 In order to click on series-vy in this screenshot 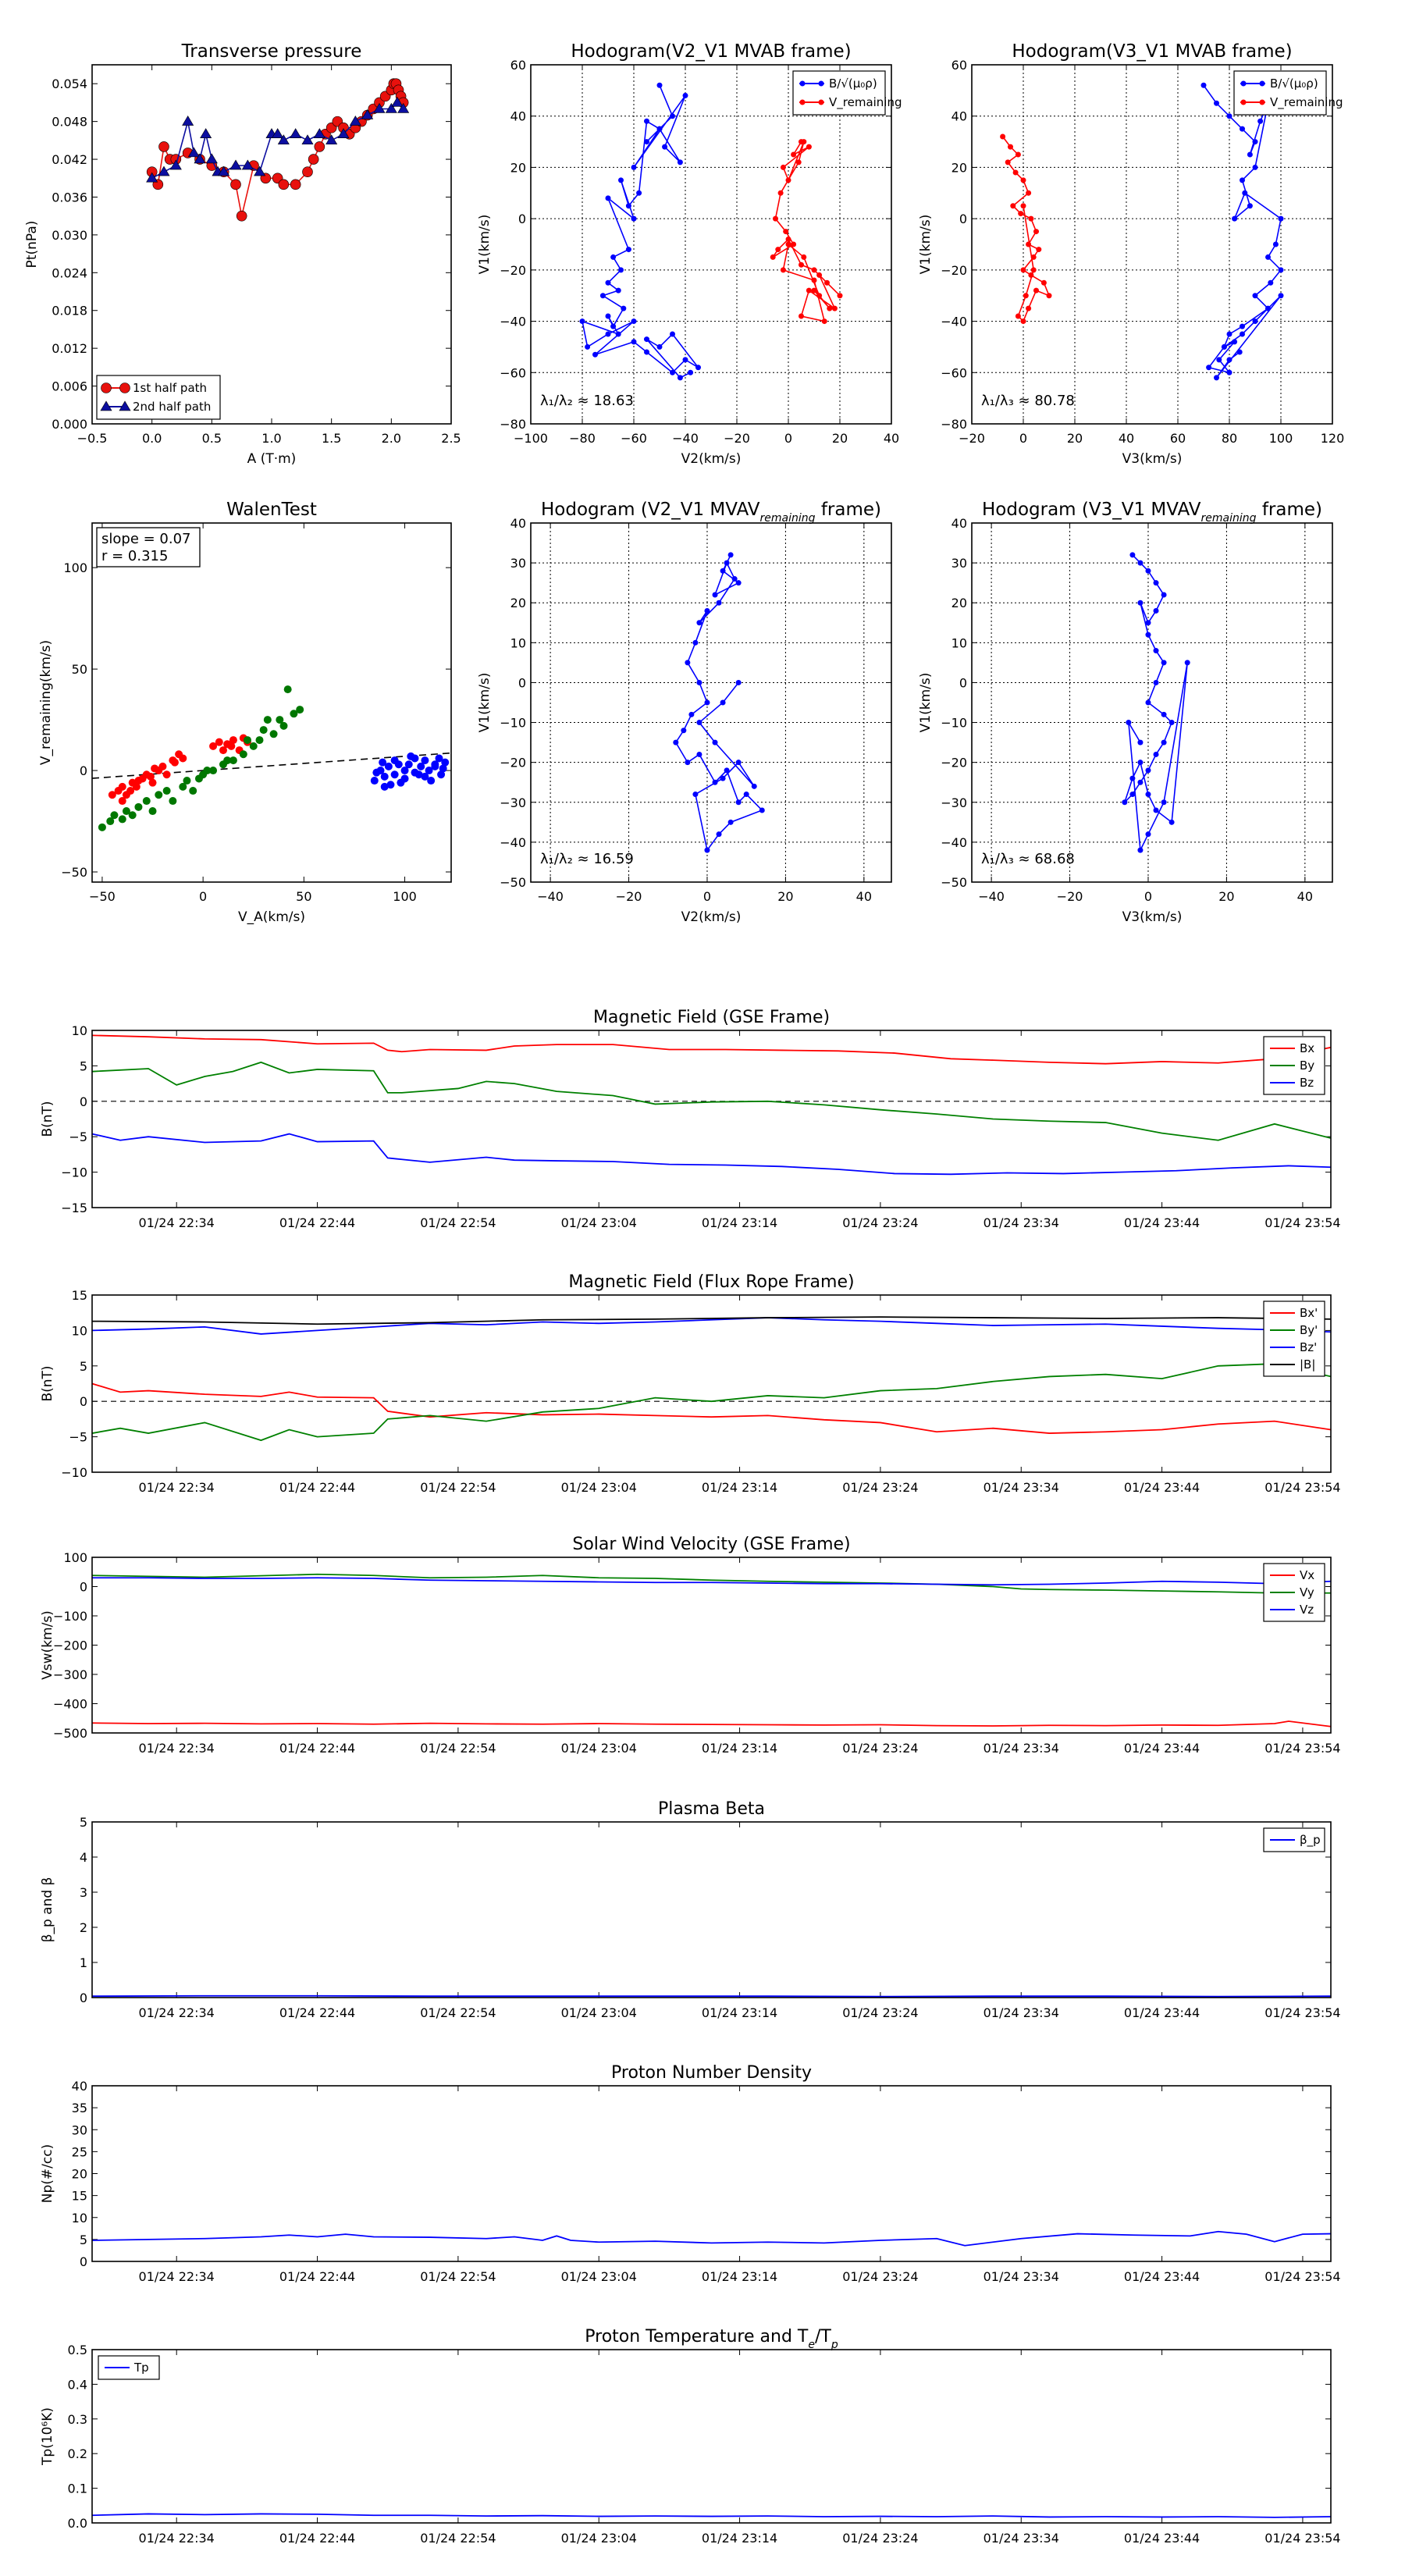, I will do `click(712, 1583)`.